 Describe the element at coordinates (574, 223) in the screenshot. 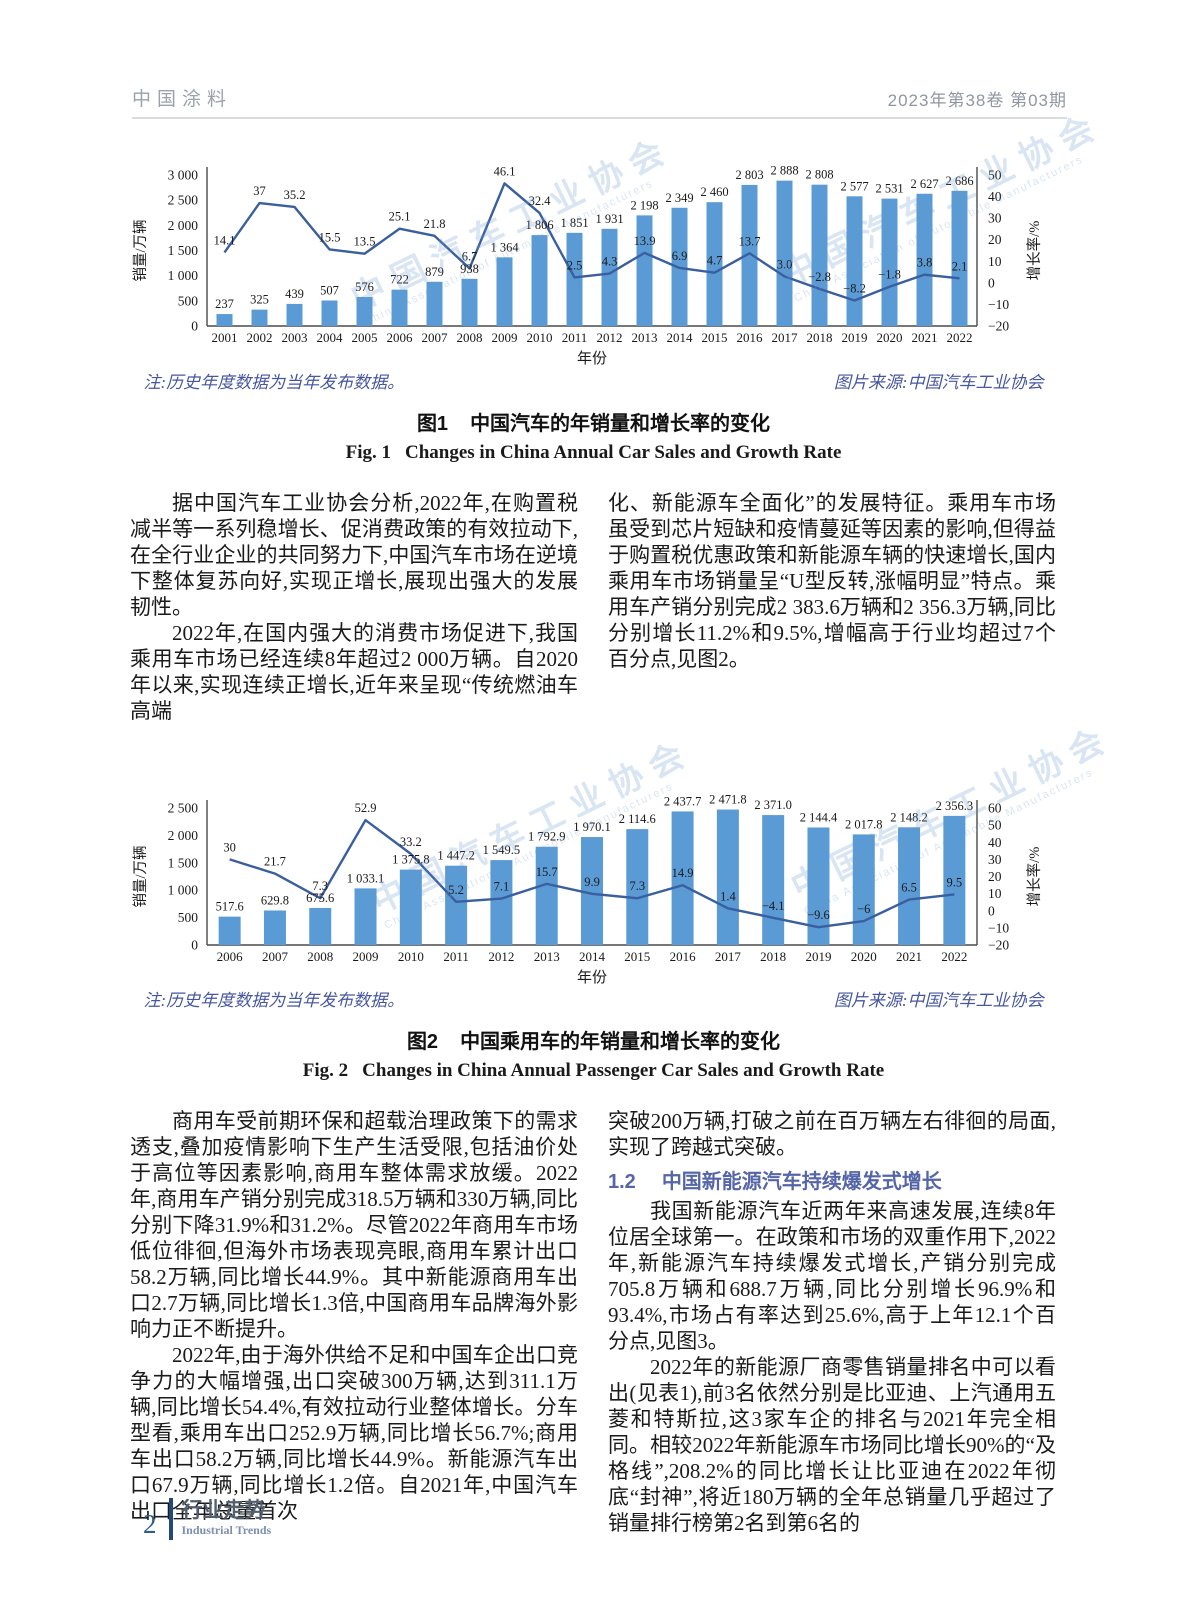

I see `svg-text: 1 851` at that location.